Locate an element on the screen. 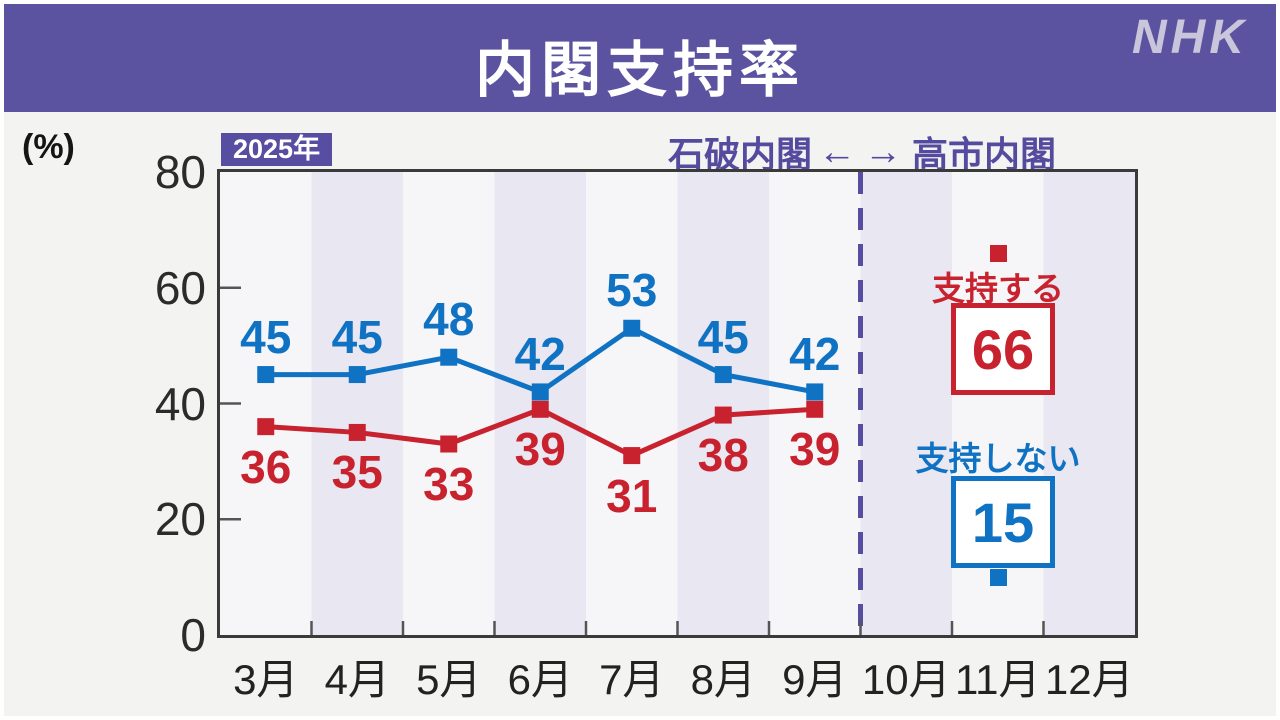  nhk-logo: NHK is located at coordinates (1190, 37).